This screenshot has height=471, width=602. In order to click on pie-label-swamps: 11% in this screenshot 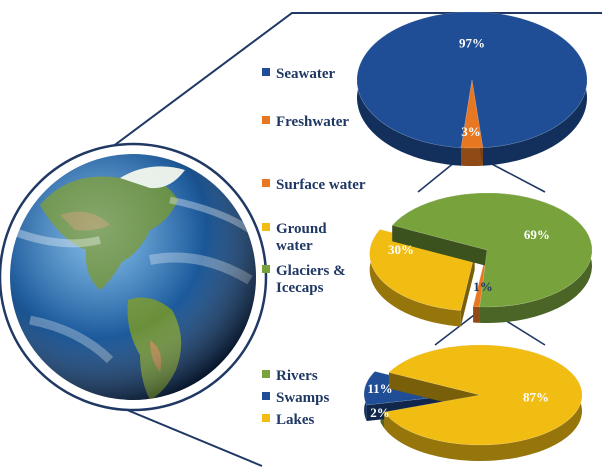, I will do `click(379, 388)`.